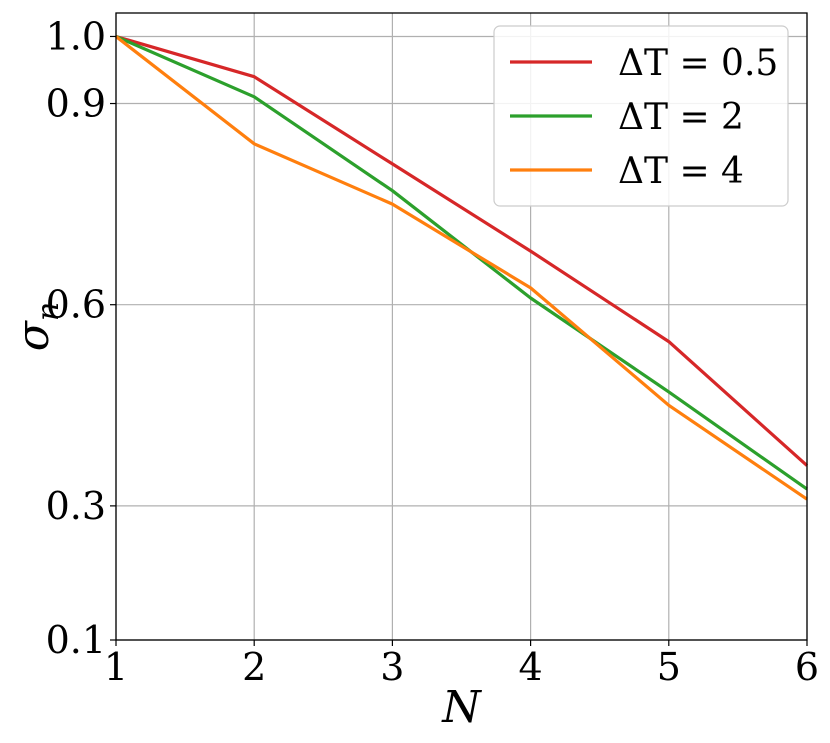  Describe the element at coordinates (76, 640) in the screenshot. I see `y-tick-label: 0.1` at that location.